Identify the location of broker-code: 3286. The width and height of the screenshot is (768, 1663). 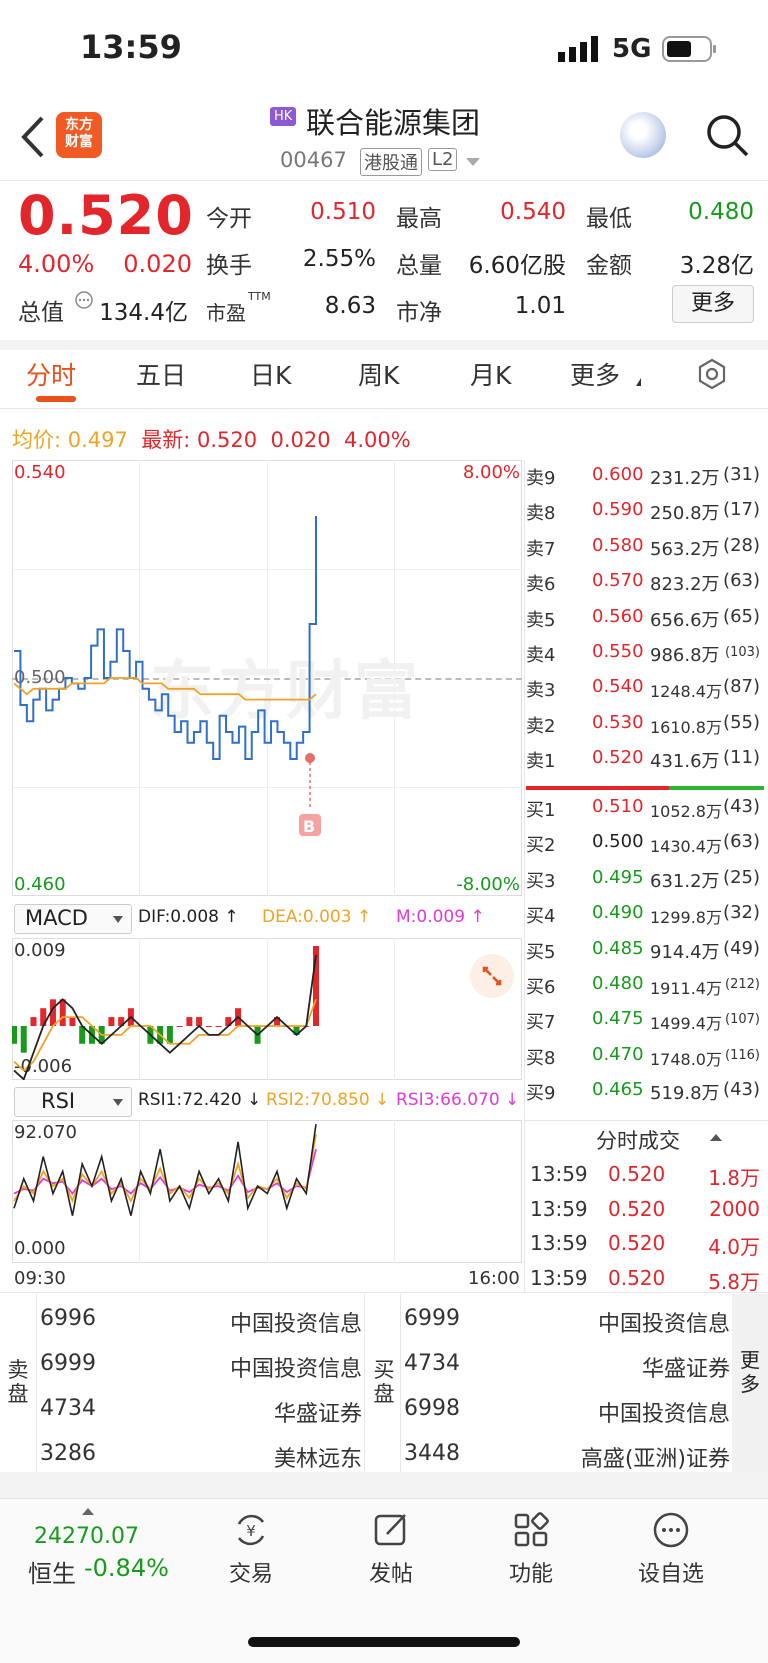
(68, 1453).